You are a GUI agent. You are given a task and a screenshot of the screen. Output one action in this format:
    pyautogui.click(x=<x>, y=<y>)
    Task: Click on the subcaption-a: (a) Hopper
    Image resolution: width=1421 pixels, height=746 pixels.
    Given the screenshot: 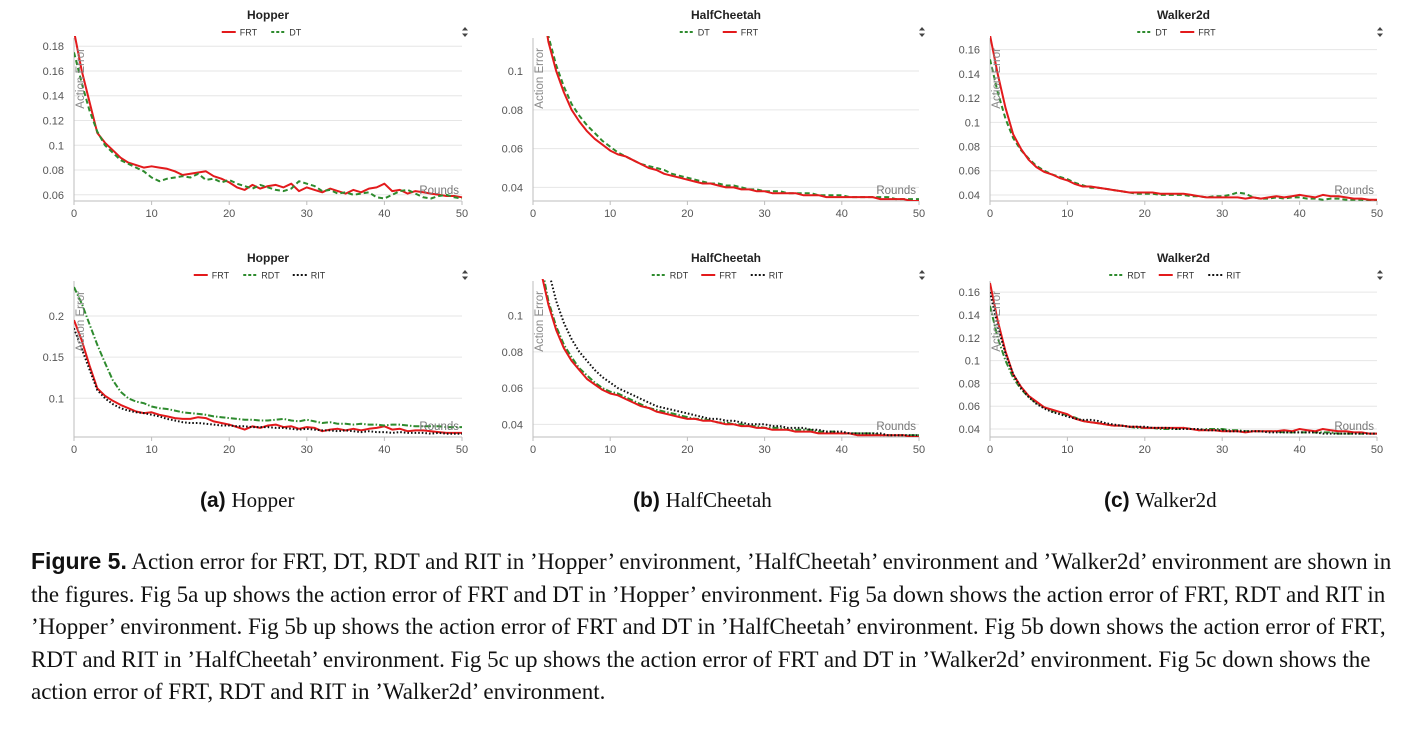 What is the action you would take?
    pyautogui.click(x=247, y=500)
    